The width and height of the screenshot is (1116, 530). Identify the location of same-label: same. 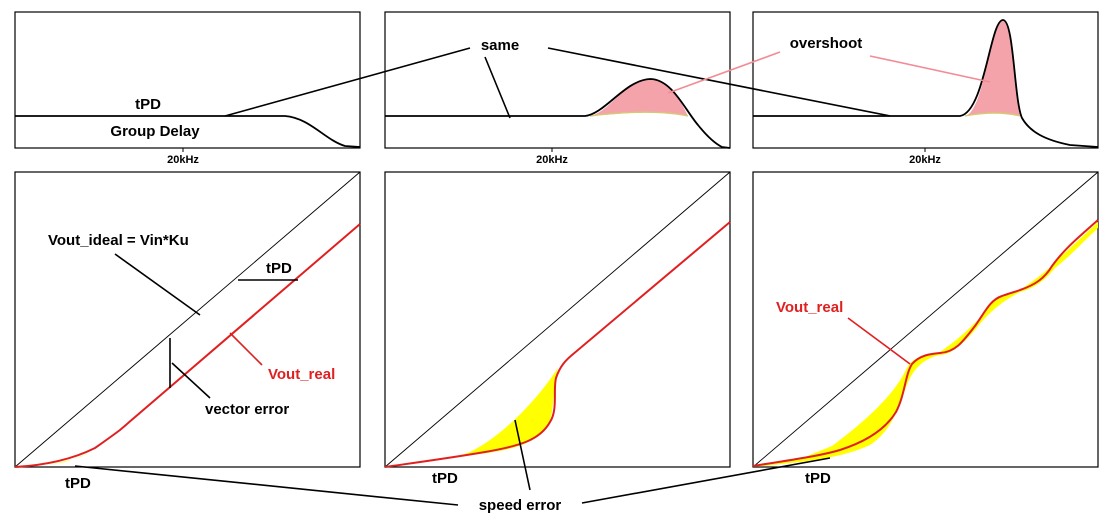
(500, 45).